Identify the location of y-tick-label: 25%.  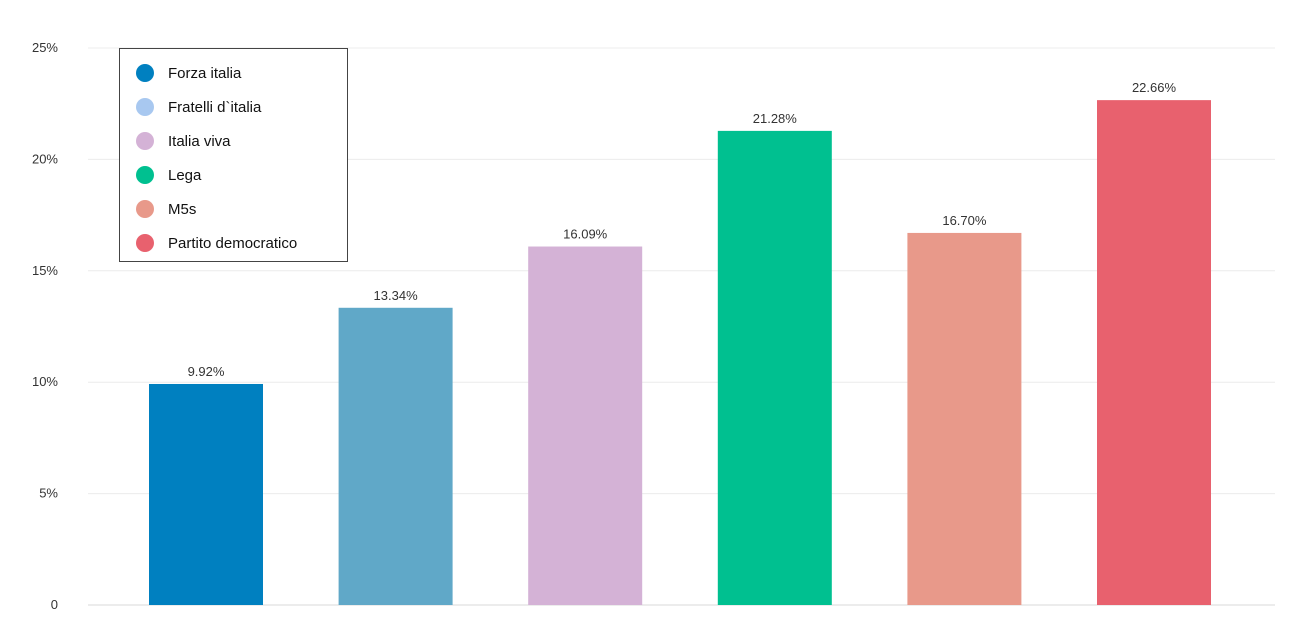
(45, 47).